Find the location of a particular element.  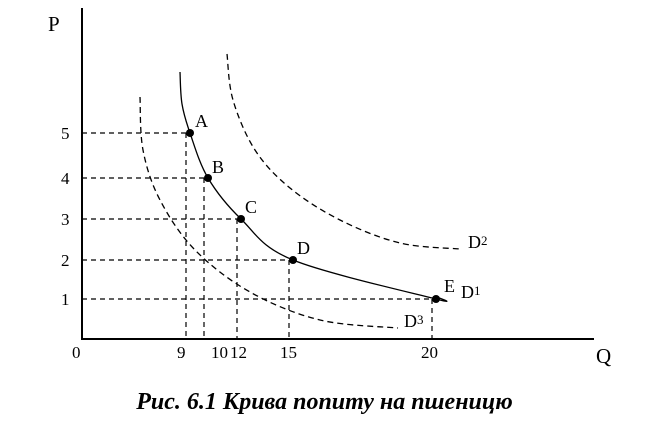

figure-caption: Рис. 6.1 Крива попиту на пшеницю is located at coordinates (324, 402).